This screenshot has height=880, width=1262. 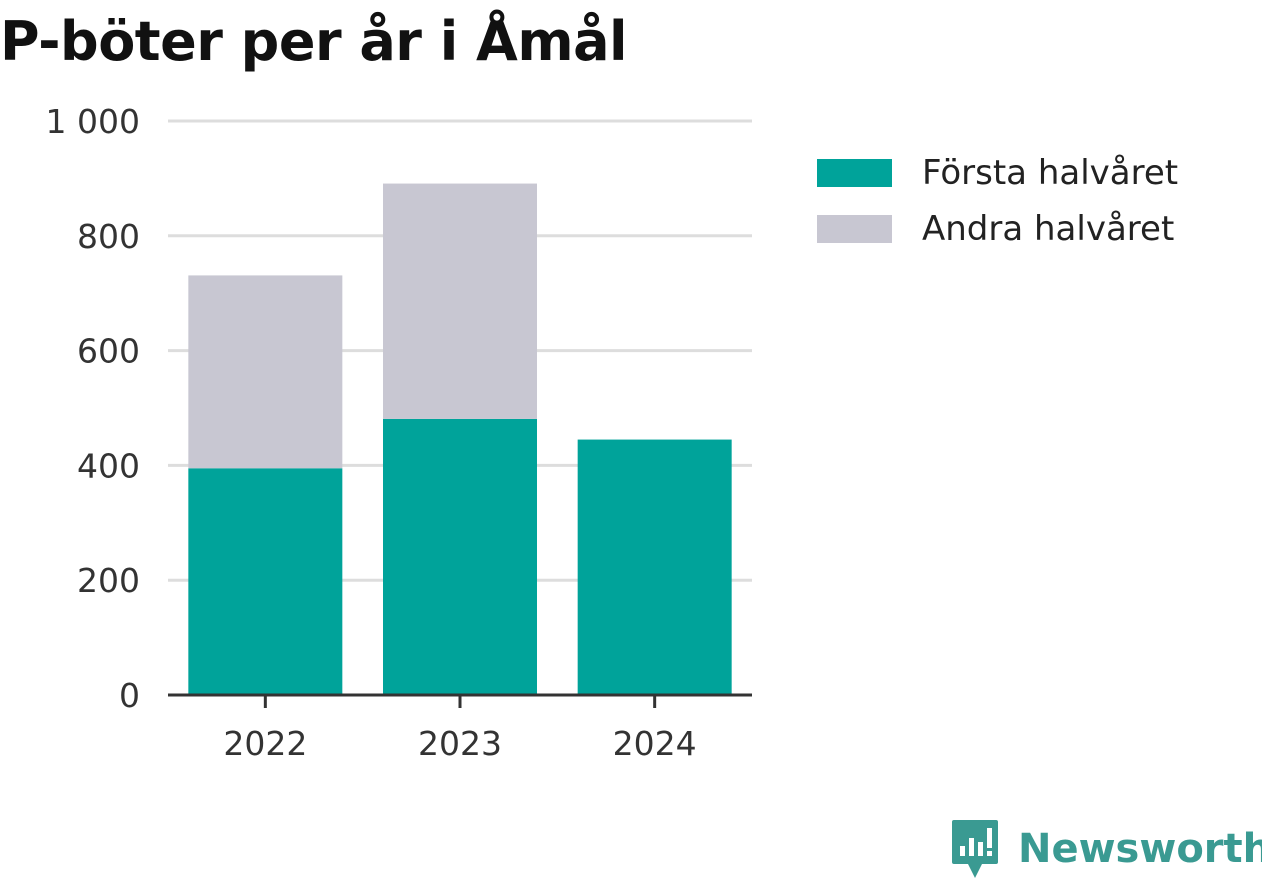 What do you see at coordinates (108, 351) in the screenshot?
I see `y-tick-label: 600` at bounding box center [108, 351].